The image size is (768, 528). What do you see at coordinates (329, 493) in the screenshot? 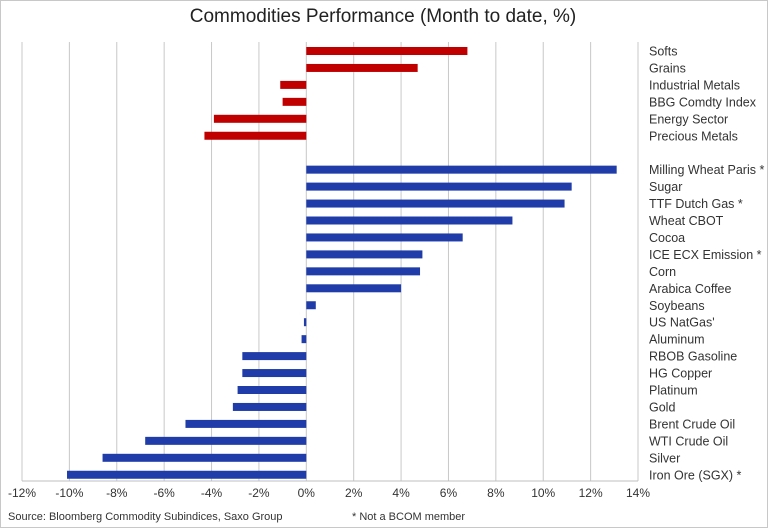
I see `x-axis-tick-labels: -12% -10% -8% -6% -4% -2% 0% 2% 4% 6% 8% 10% 12% 14%` at bounding box center [329, 493].